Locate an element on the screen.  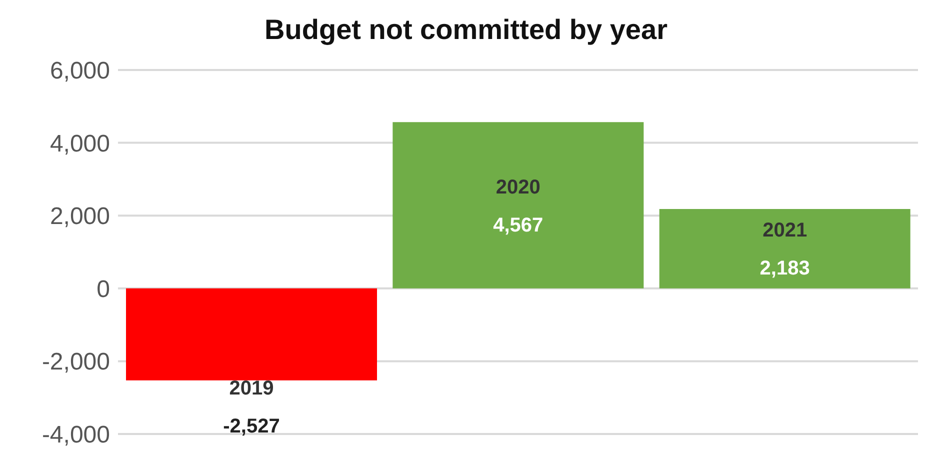
y-tick-label: 6,000 is located at coordinates (80, 71).